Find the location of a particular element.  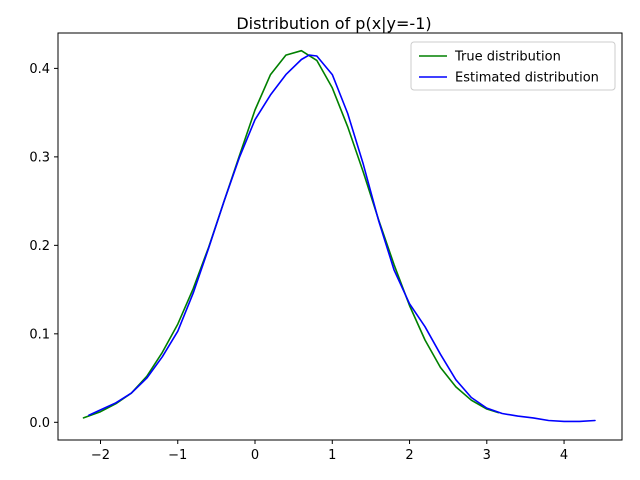

y-tick-label: 0.3 is located at coordinates (39, 157).